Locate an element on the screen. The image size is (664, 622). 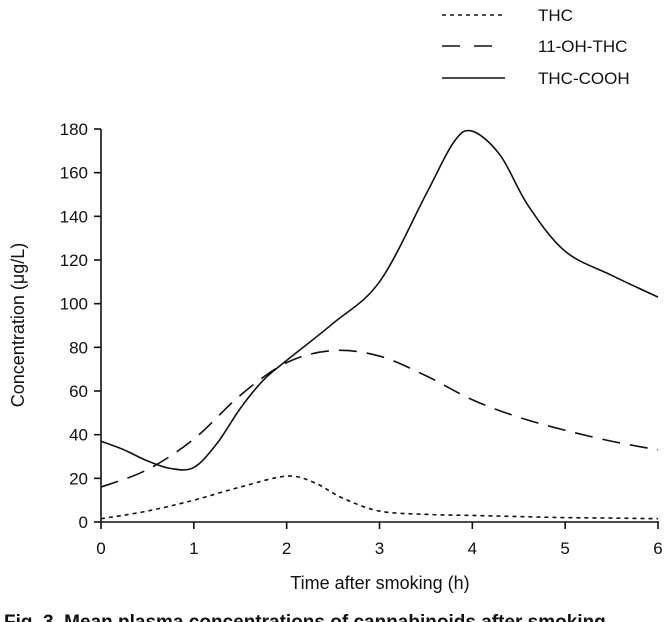
y-tick-label: 180 is located at coordinates (74, 129).